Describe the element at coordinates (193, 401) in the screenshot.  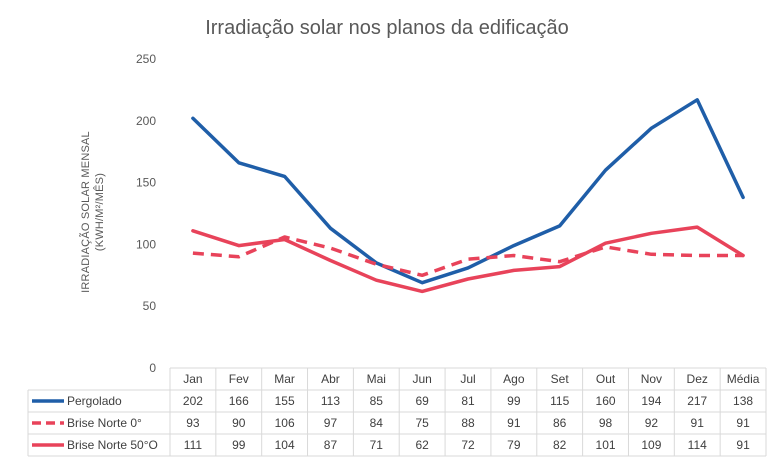
I see `data-label: 202` at that location.